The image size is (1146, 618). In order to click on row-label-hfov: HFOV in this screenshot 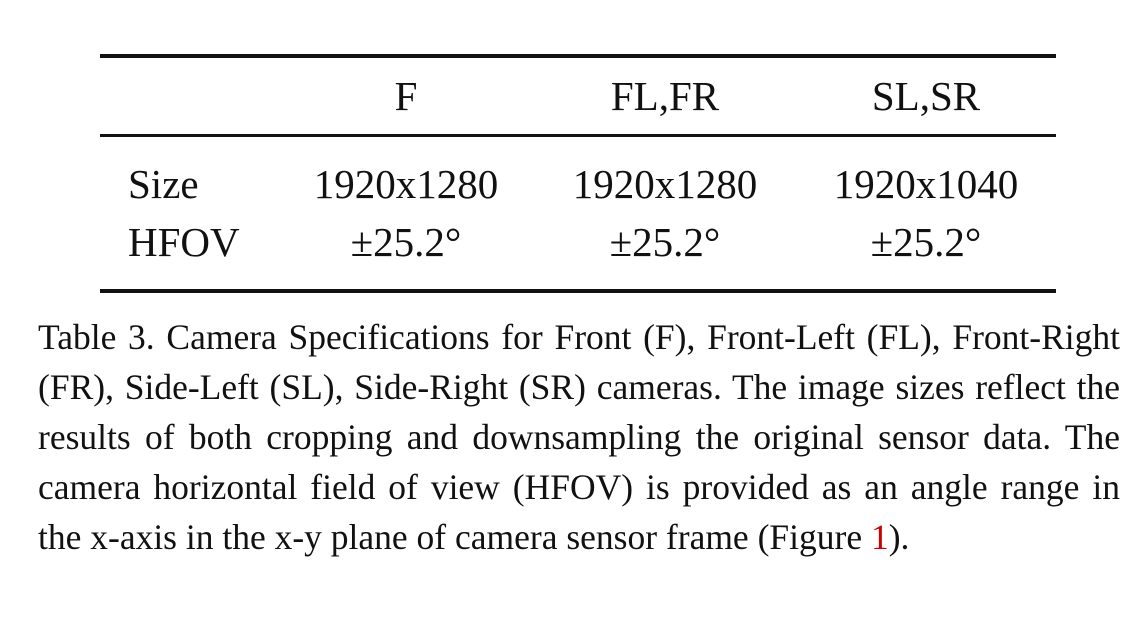, I will do `click(184, 241)`.